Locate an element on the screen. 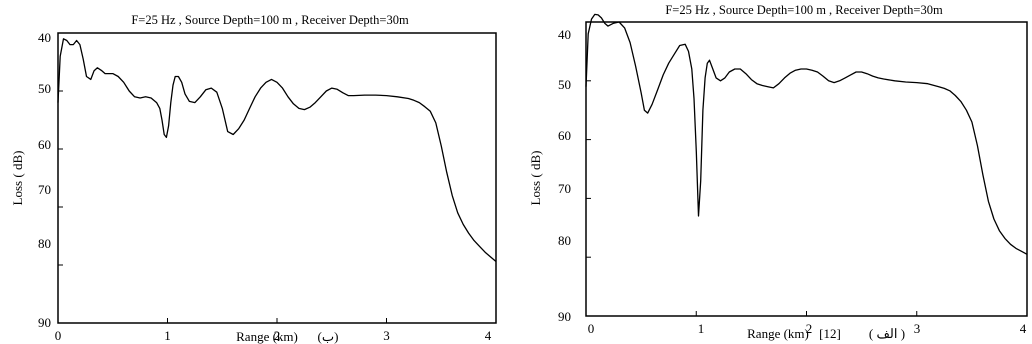 This screenshot has height=344, width=1032. x-axis-tag: ( الف ) is located at coordinates (887, 333).